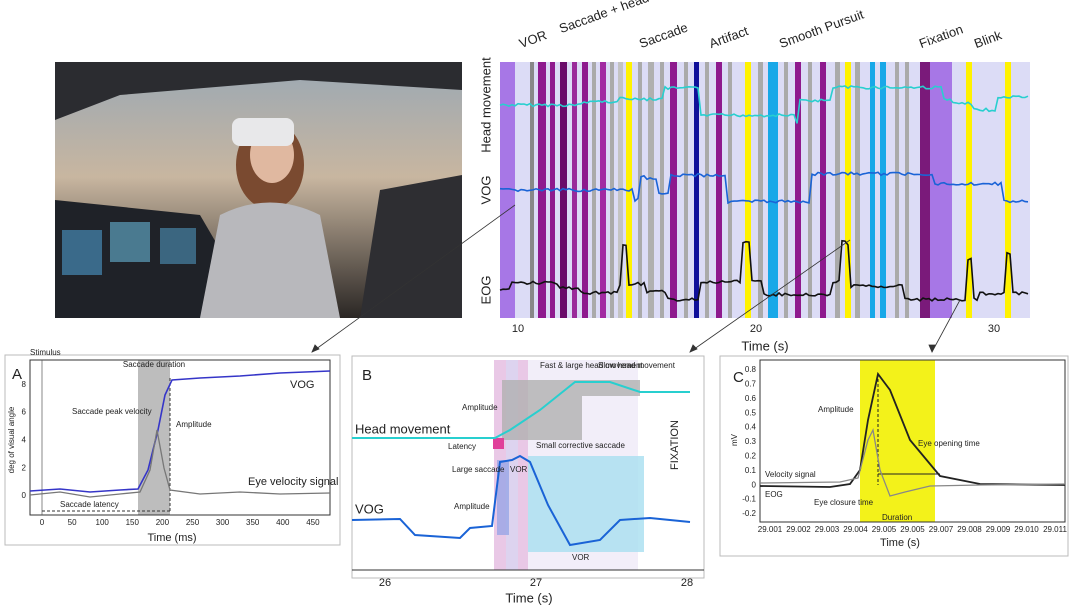 The height and width of the screenshot is (607, 1072). What do you see at coordinates (42, 522) in the screenshot?
I see `x-tick-label: 0` at bounding box center [42, 522].